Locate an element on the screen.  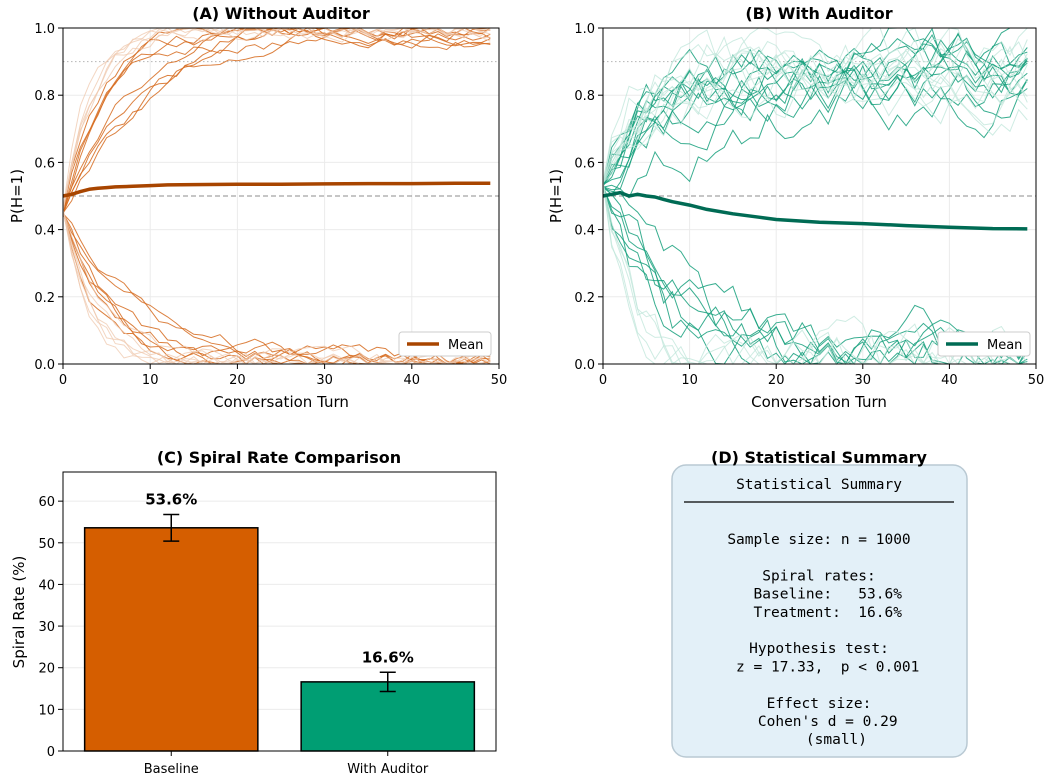
y-tick-label: 0 is located at coordinates (51, 752).